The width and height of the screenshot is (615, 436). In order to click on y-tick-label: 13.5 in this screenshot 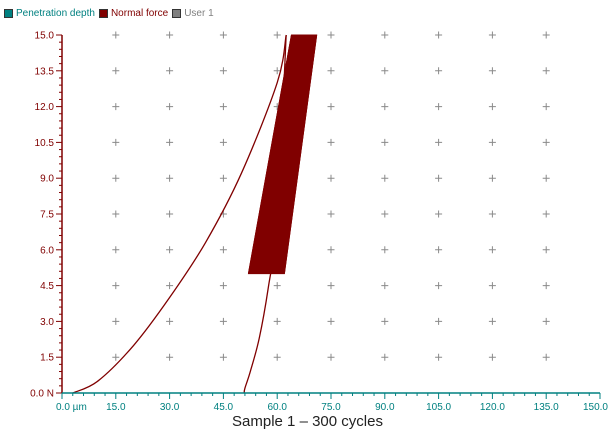, I will do `click(45, 71)`.